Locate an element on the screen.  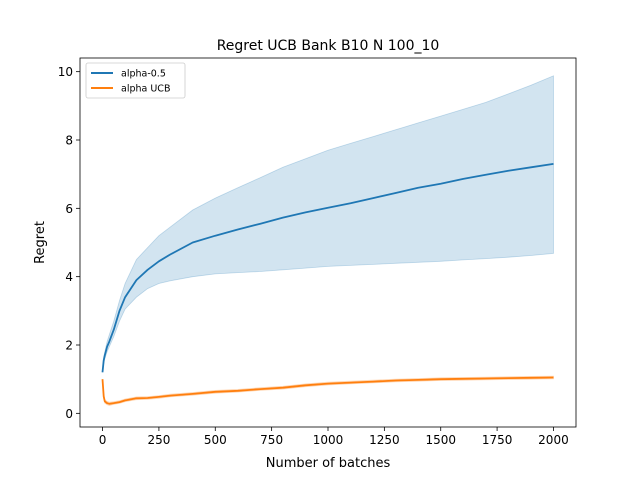
legend-label-alpha-ucb: alpha UCB is located at coordinates (145, 89).